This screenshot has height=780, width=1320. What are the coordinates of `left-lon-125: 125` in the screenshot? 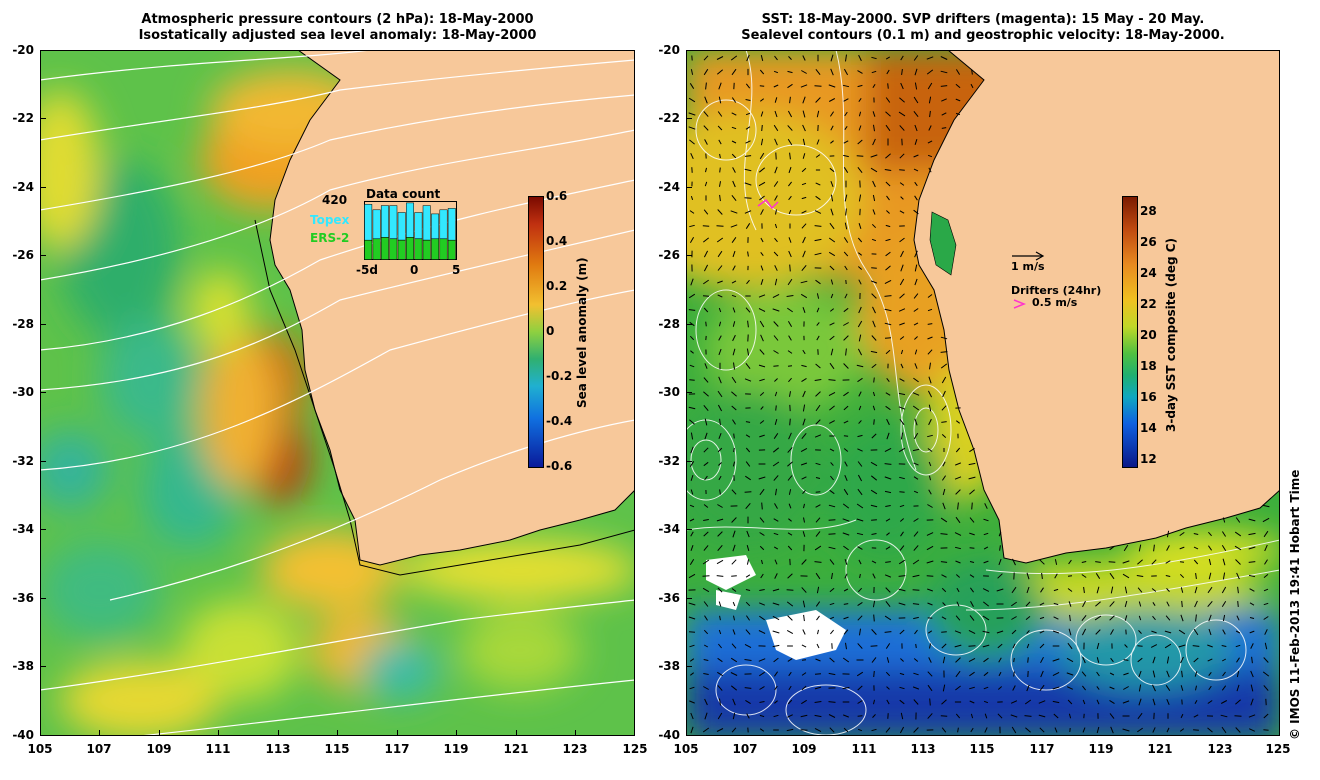 It's located at (635, 749).